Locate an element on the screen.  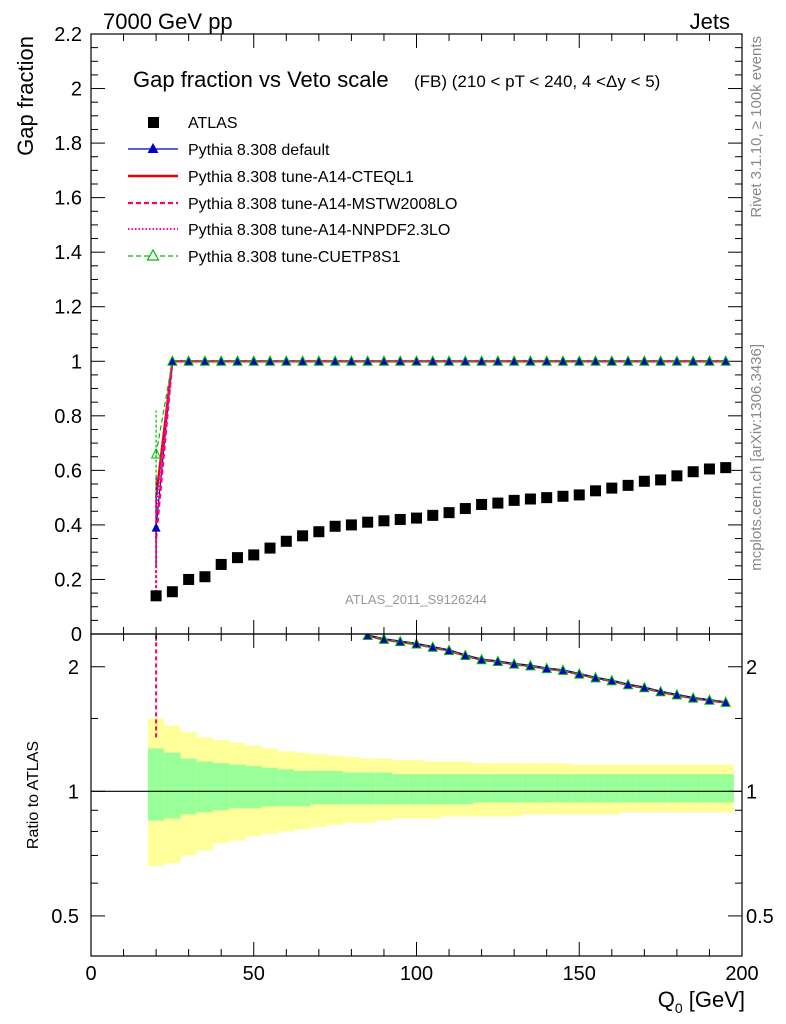
main-y-tick-label: 0.2 is located at coordinates (68, 580).